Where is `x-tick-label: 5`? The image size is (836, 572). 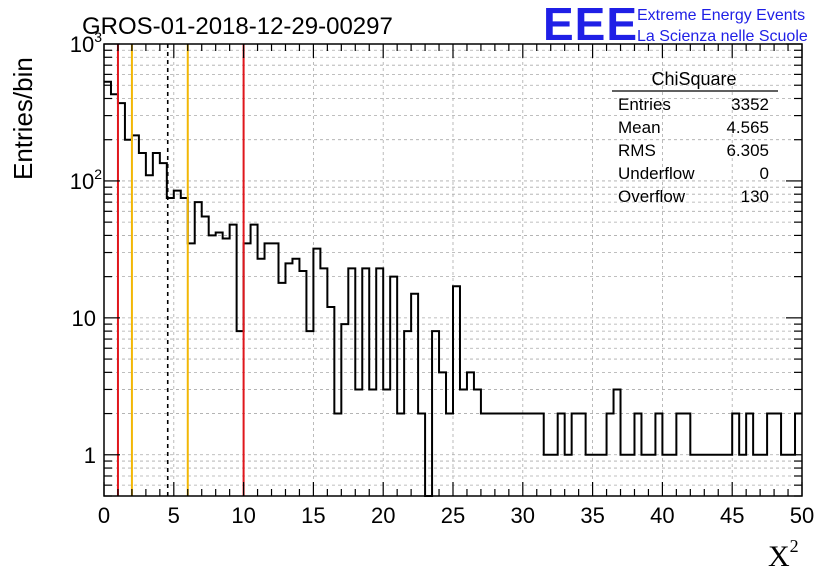 x-tick-label: 5 is located at coordinates (174, 515).